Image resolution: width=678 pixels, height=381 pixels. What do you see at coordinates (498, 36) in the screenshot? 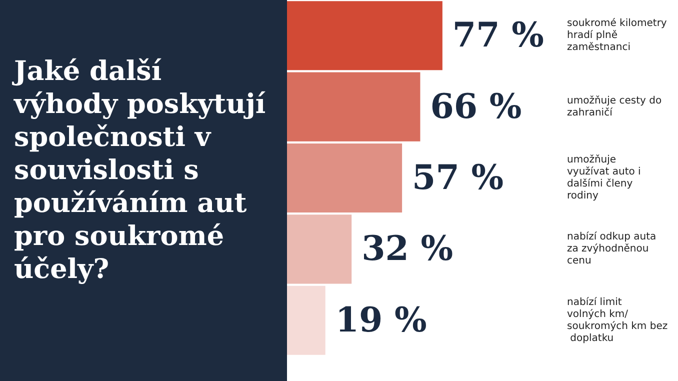
I see `data-label: 77 %` at bounding box center [498, 36].